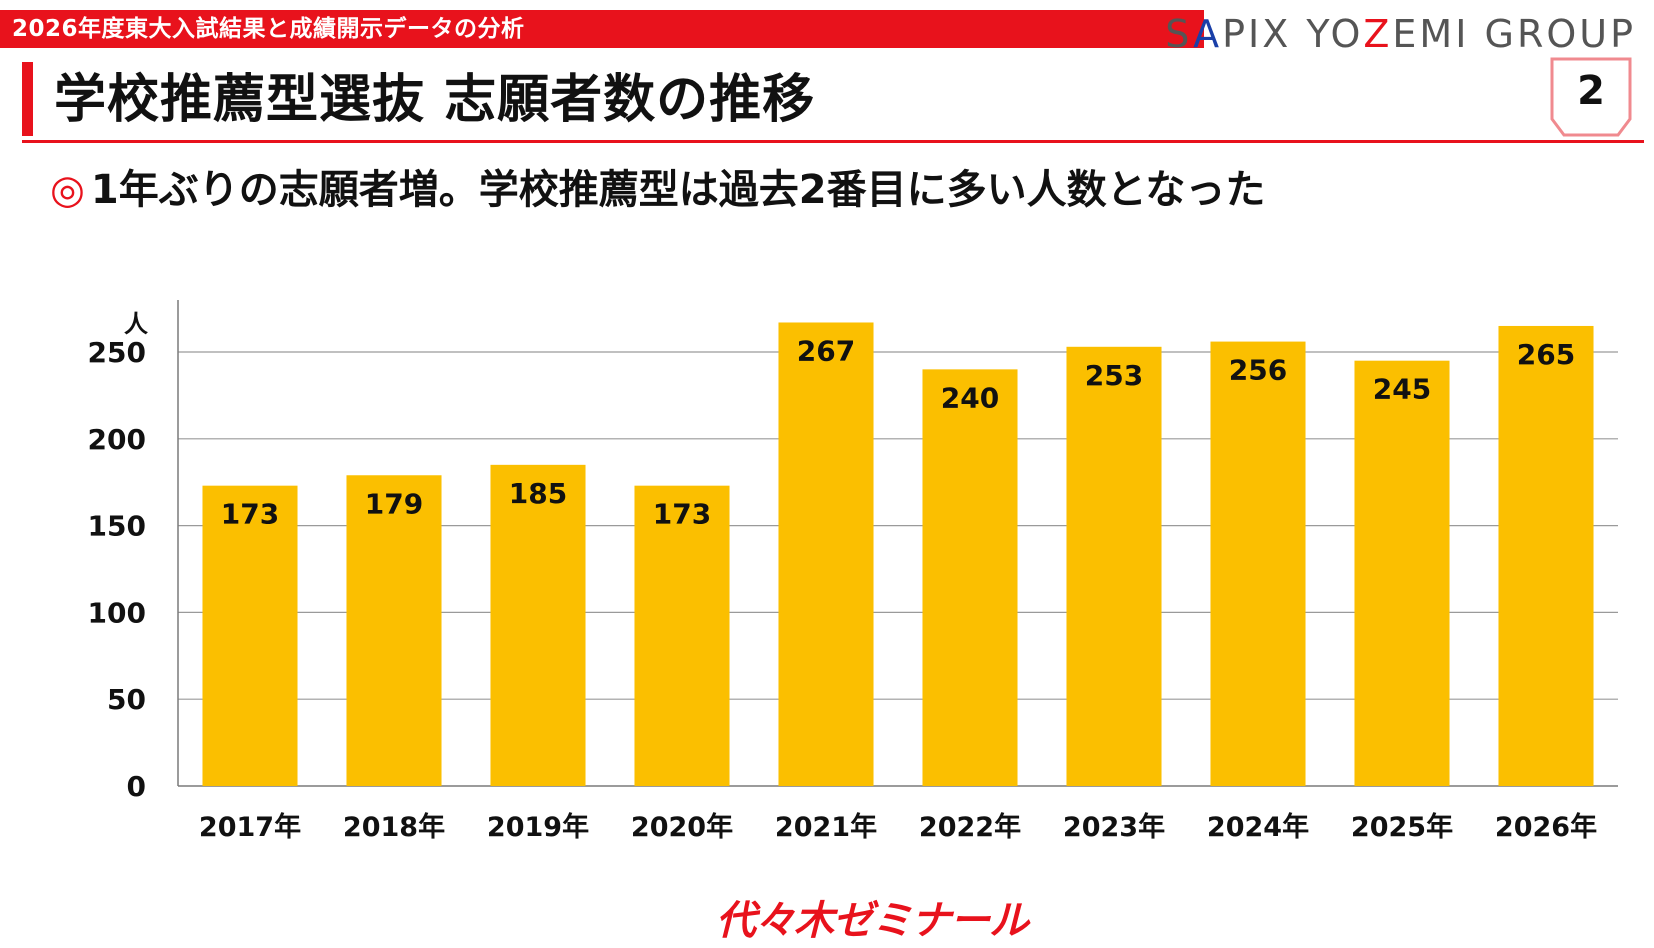 This screenshot has width=1654, height=948. I want to click on brand-logo: SAPIX YOZEMI GROUP, so click(1400, 34).